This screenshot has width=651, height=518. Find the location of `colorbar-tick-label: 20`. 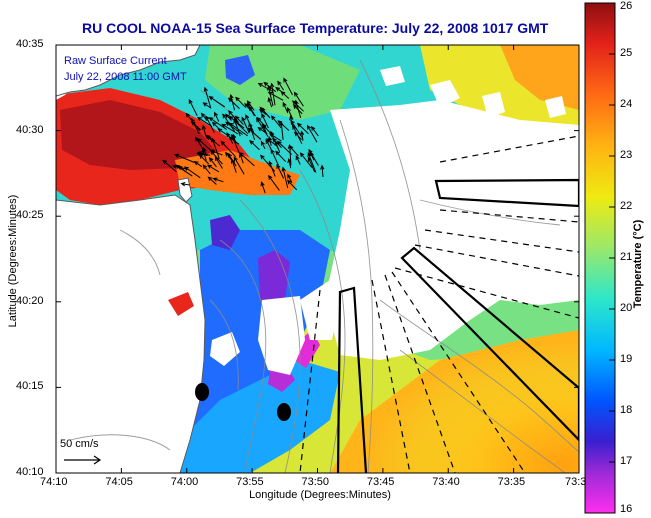

colorbar-tick-label: 20 is located at coordinates (626, 308).